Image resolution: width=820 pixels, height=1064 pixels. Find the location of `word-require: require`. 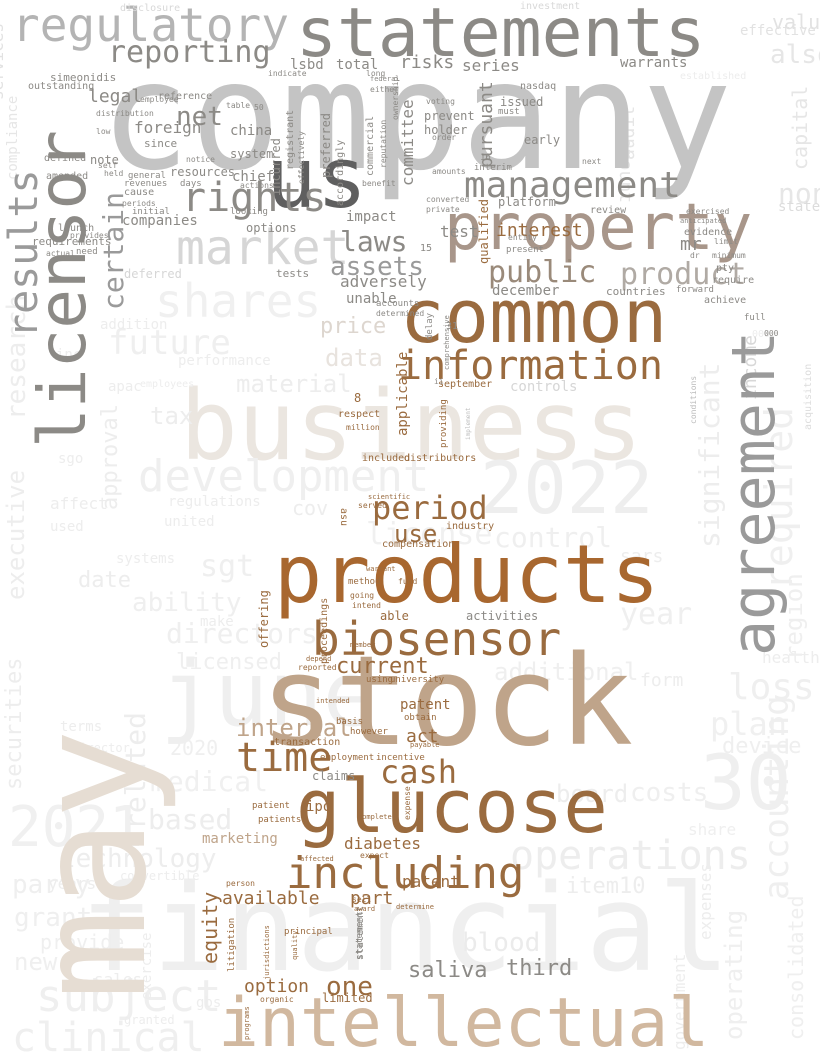

word-require: require is located at coordinates (733, 280).